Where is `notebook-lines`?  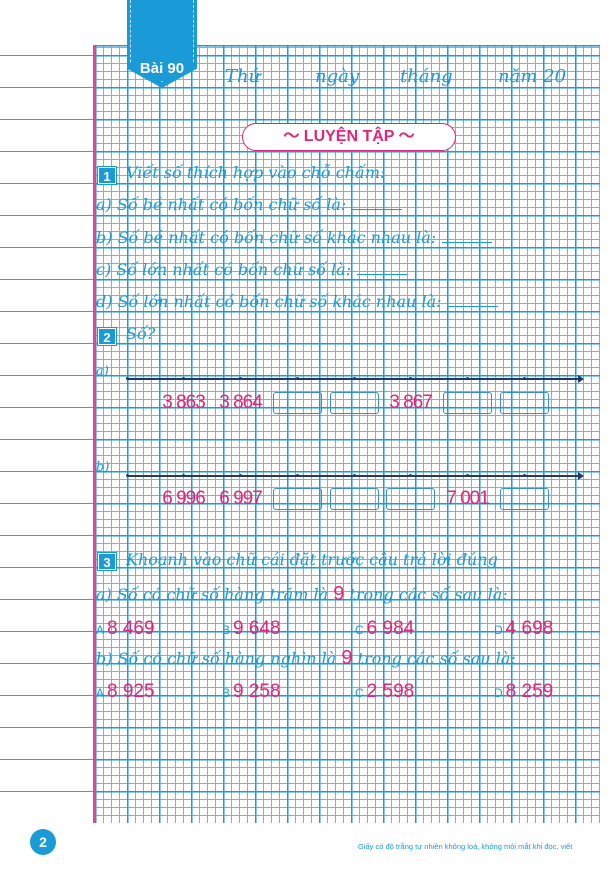
notebook-lines is located at coordinates (47, 439).